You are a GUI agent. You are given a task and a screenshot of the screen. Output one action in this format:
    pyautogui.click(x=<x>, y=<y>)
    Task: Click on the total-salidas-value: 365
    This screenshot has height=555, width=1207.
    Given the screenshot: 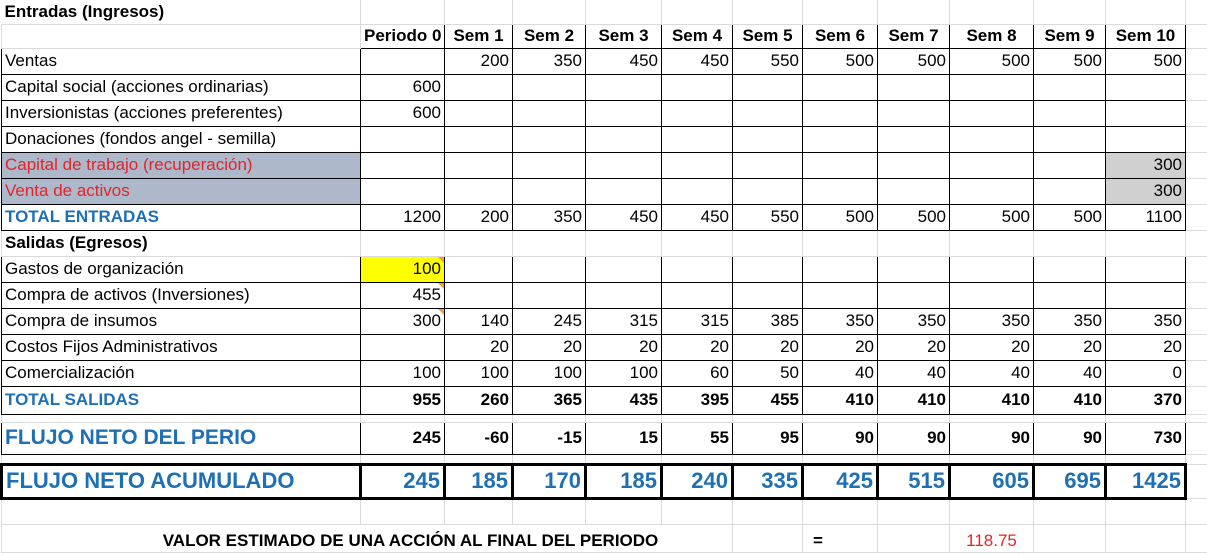 What is the action you would take?
    pyautogui.click(x=549, y=400)
    